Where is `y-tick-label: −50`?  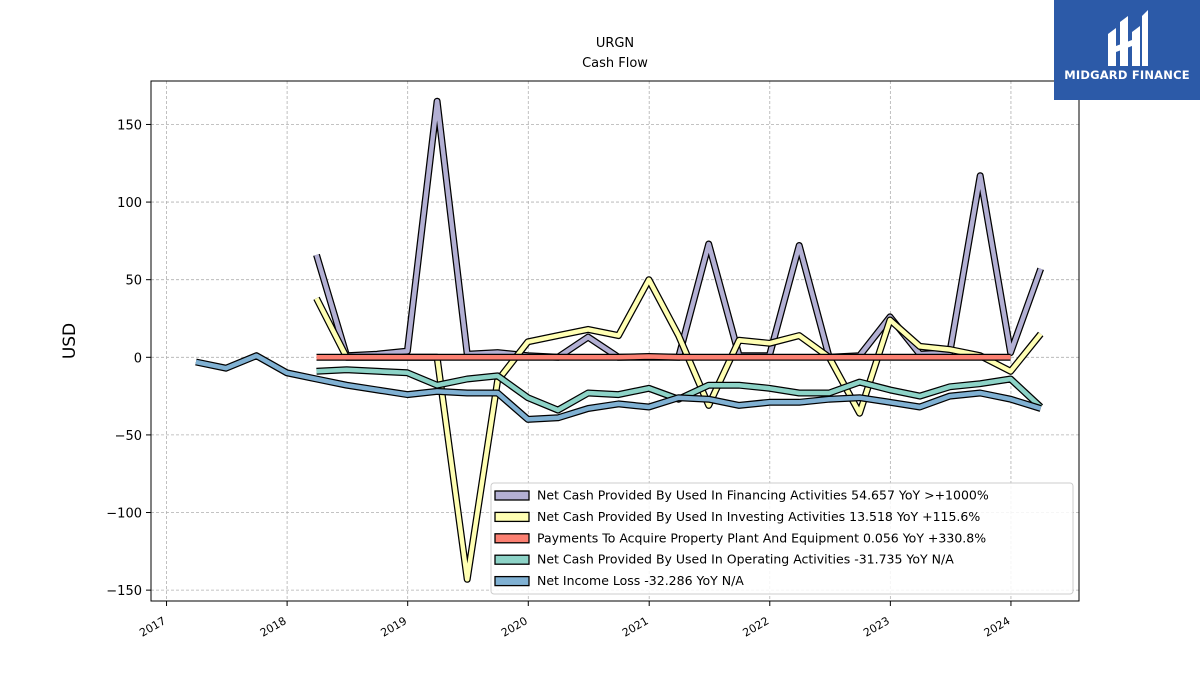 y-tick-label: −50 is located at coordinates (128, 436).